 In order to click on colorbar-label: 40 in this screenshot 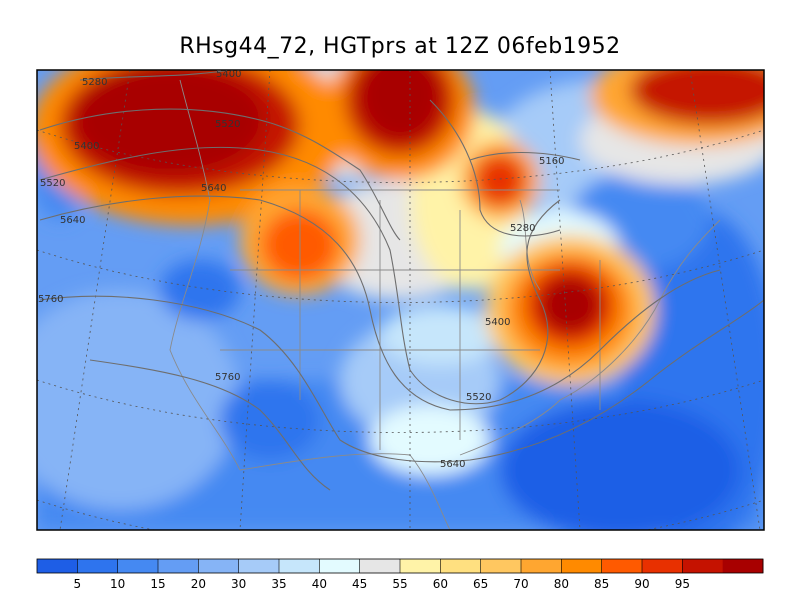, I will do `click(319, 584)`.